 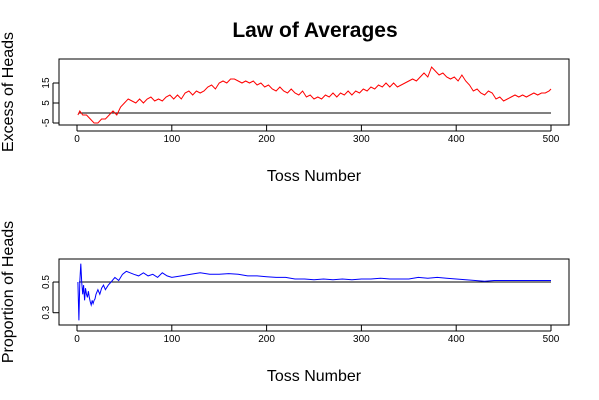 What do you see at coordinates (314, 176) in the screenshot?
I see `excess-heads-x-axis-label: Toss Number` at bounding box center [314, 176].